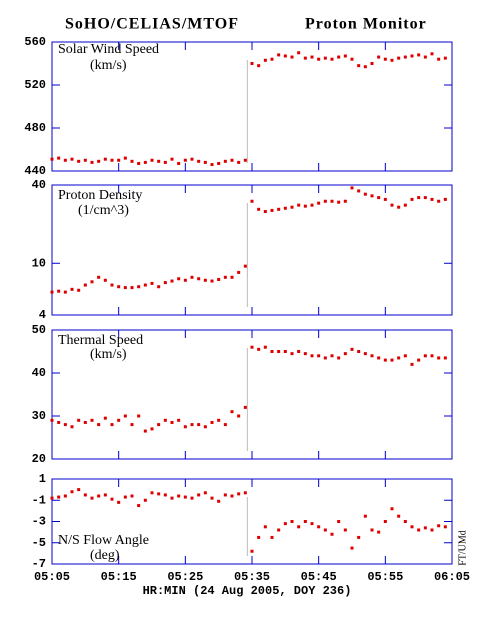  What do you see at coordinates (108, 354) in the screenshot?
I see `panel-units: (km/s)` at bounding box center [108, 354].